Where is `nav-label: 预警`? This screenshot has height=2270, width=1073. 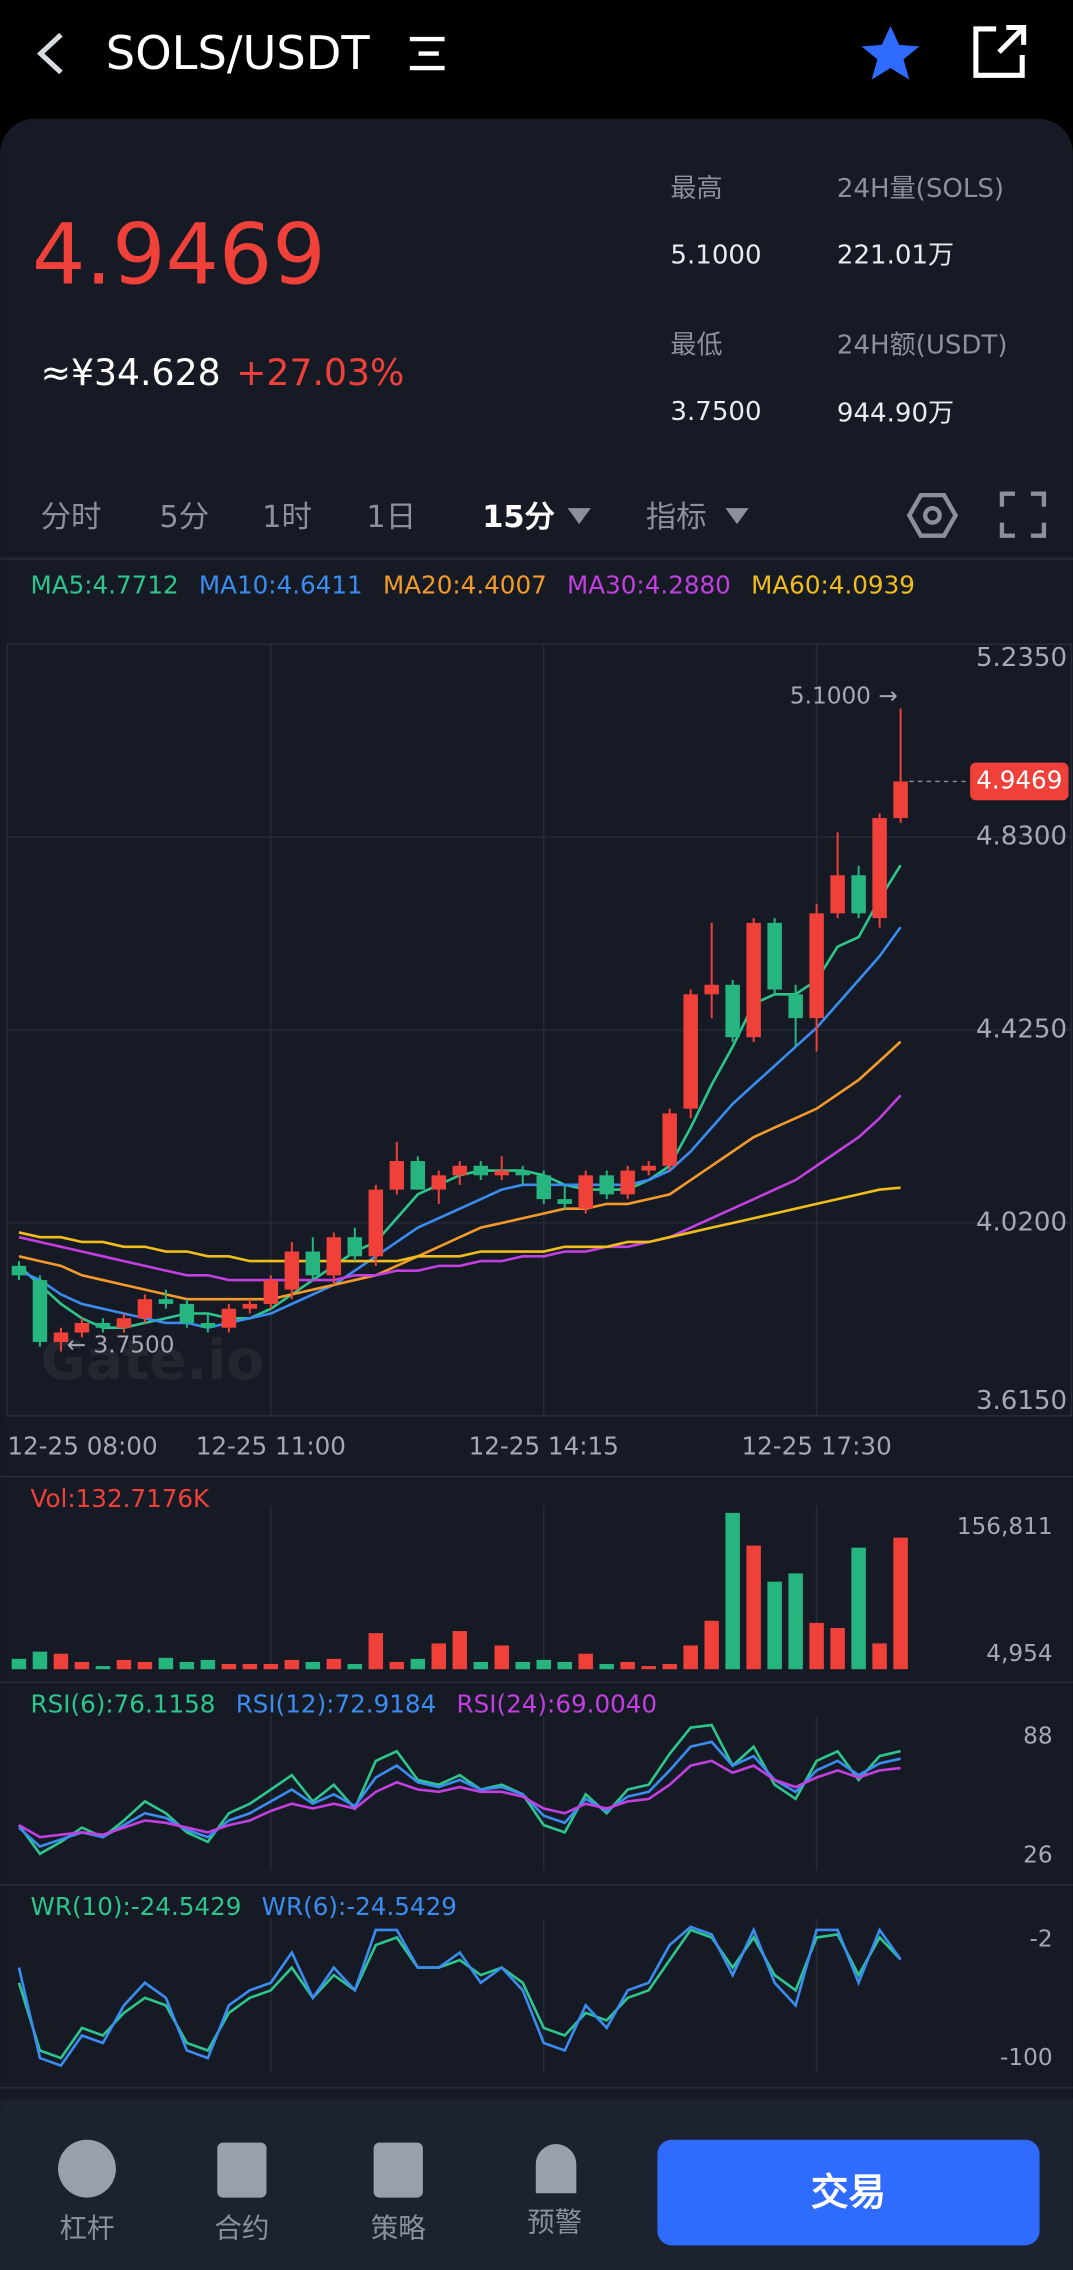
nav-label: 预警 is located at coordinates (554, 2223).